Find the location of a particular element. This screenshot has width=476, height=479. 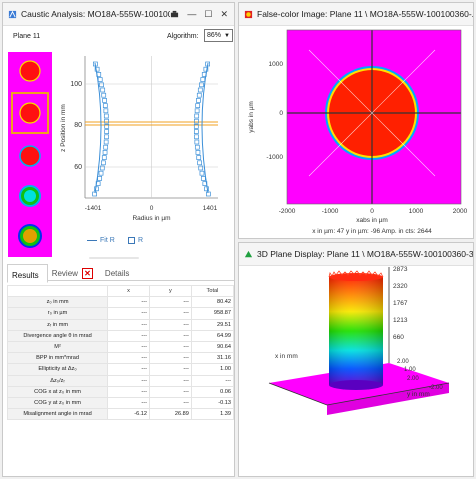

total-value: 29.51 is located at coordinates (212, 324).